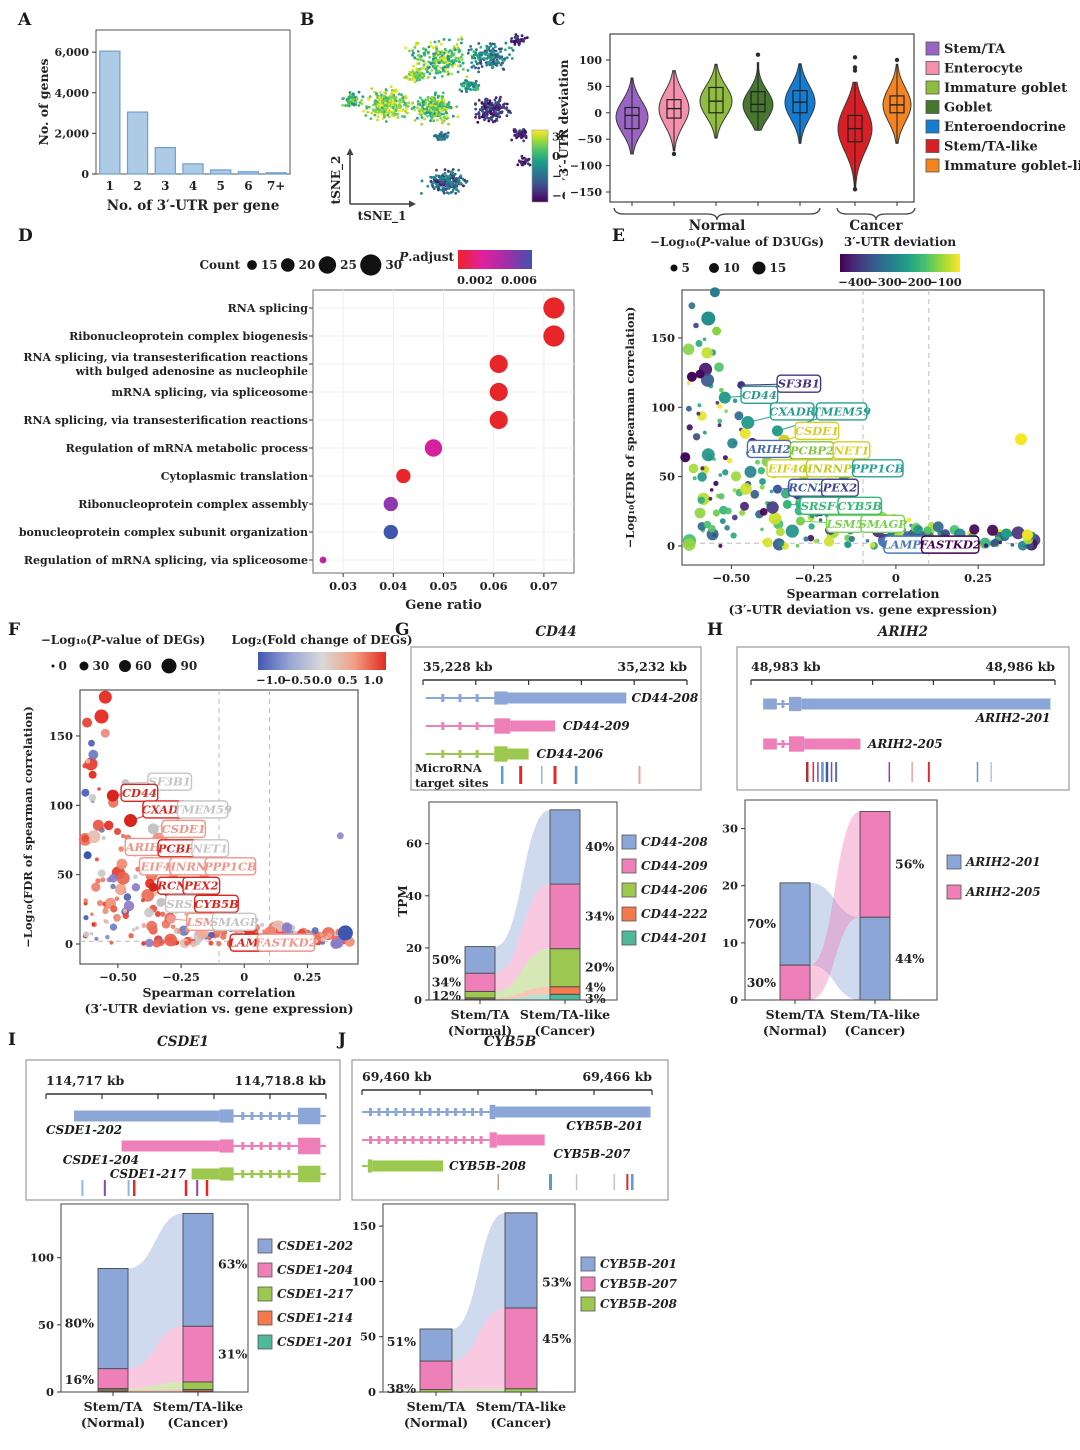 The width and height of the screenshot is (1080, 1450). I want to click on alluvial-ribbon, so click(522, 891).